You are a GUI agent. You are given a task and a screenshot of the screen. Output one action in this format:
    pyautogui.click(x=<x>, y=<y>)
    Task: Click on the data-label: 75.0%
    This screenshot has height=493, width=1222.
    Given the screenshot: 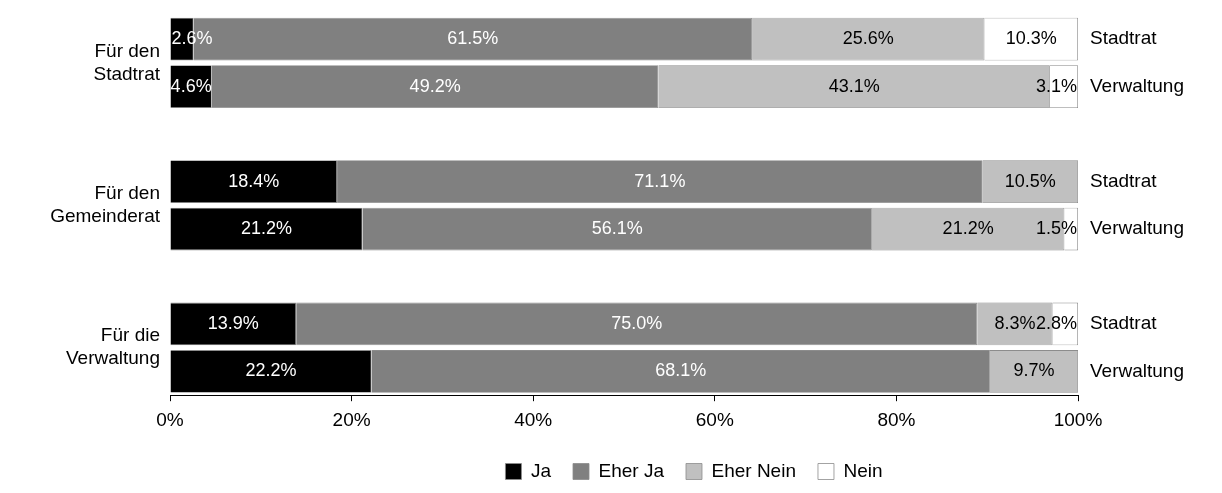 What is the action you would take?
    pyautogui.click(x=637, y=322)
    